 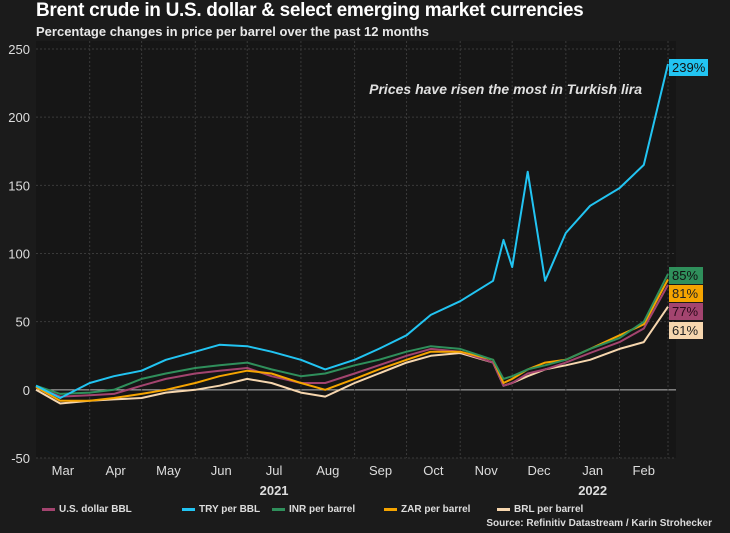 What do you see at coordinates (592, 490) in the screenshot?
I see `year-label: 2022` at bounding box center [592, 490].